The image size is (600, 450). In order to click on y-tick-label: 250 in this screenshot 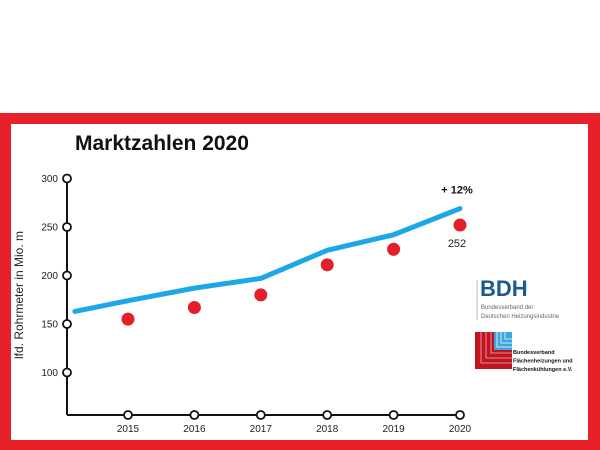, I will do `click(49, 228)`.